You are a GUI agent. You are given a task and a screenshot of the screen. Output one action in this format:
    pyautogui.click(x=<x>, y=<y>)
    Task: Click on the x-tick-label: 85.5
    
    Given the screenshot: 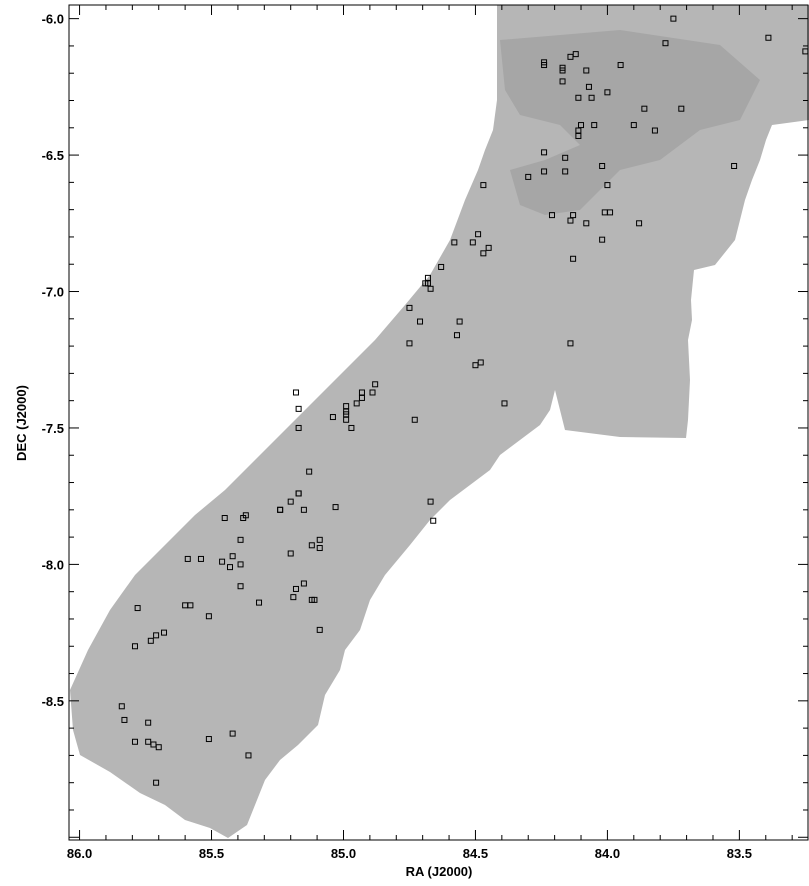 What is the action you would take?
    pyautogui.click(x=211, y=853)
    